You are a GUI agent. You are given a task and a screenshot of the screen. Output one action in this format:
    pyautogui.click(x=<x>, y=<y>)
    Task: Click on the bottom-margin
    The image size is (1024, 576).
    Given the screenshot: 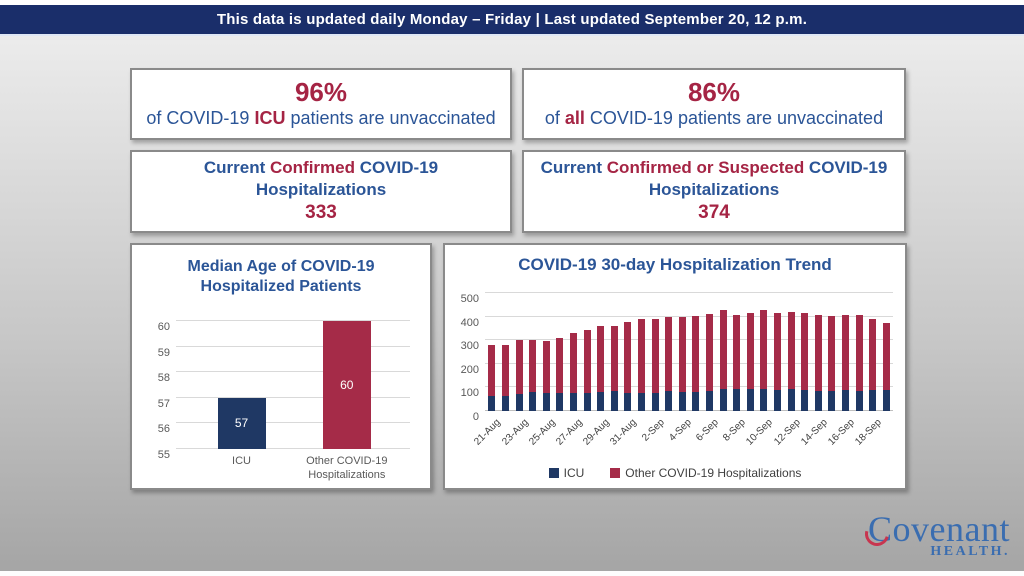 What is the action you would take?
    pyautogui.click(x=512, y=573)
    